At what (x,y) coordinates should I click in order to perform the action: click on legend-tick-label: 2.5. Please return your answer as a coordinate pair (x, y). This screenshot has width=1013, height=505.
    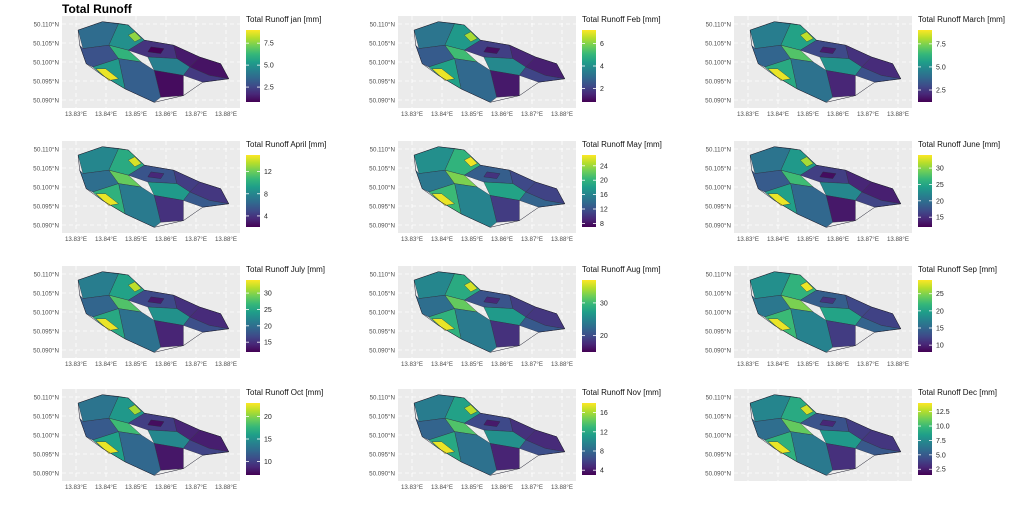
    Looking at the image, I should click on (269, 88).